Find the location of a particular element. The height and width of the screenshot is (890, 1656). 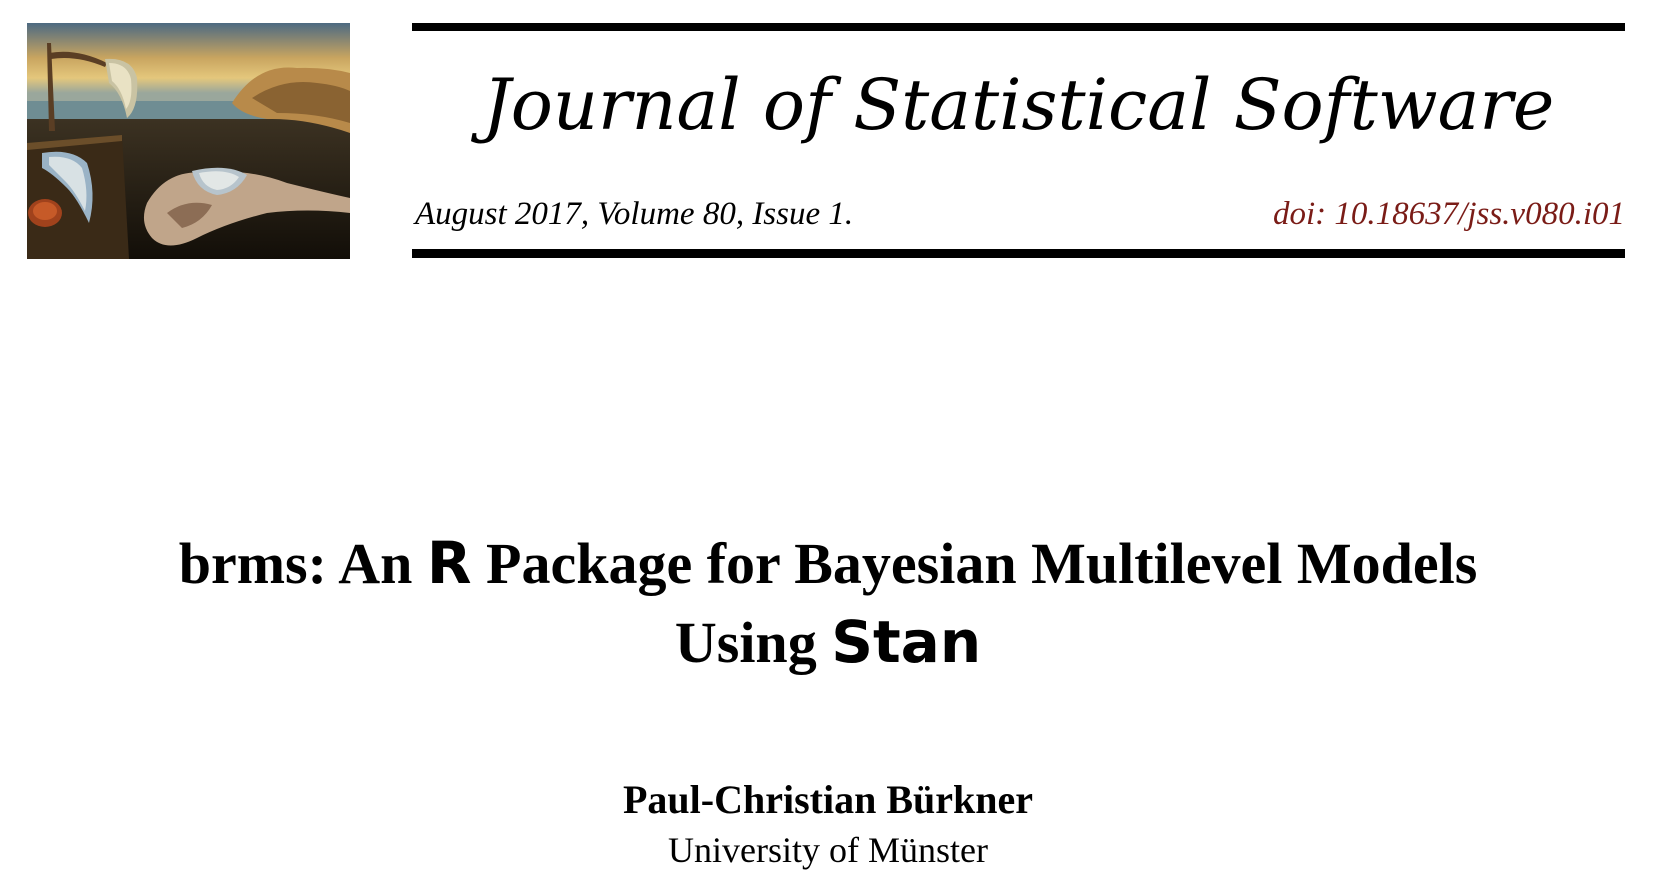

author-name: Paul-Christian Bürkner is located at coordinates (828, 799).